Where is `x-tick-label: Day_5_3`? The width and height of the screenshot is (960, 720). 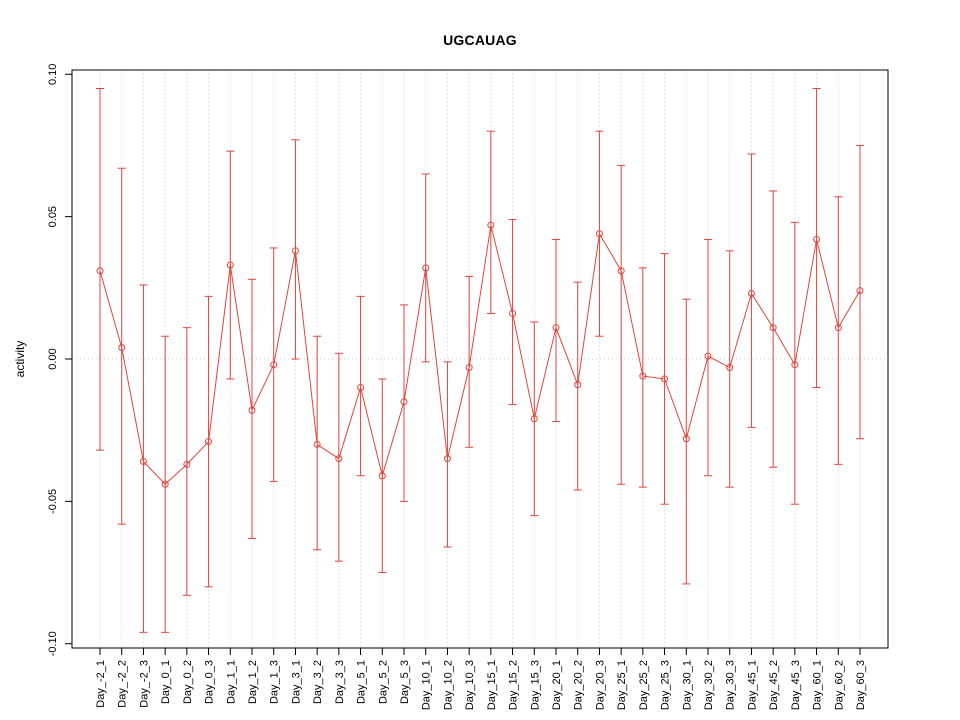 x-tick-label: Day_5_3 is located at coordinates (405, 682).